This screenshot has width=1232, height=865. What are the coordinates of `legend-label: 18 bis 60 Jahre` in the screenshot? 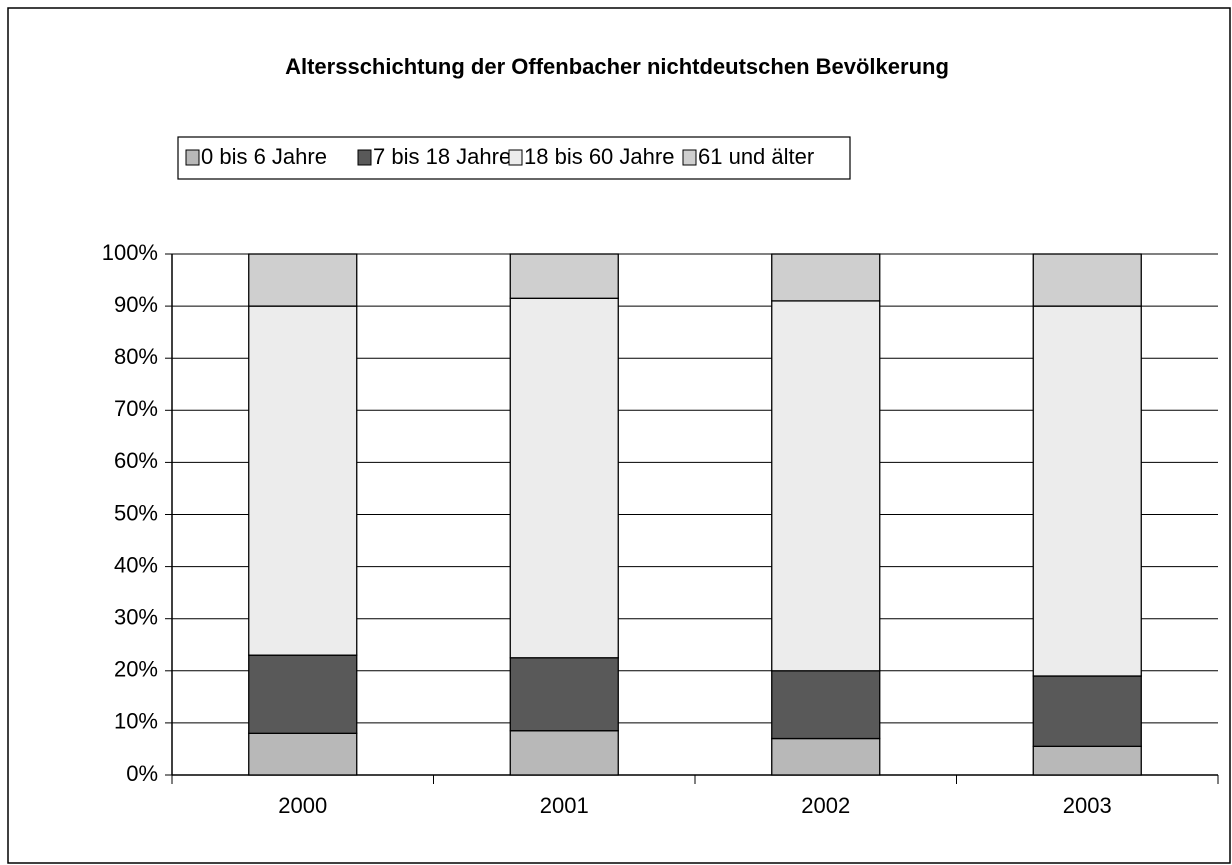 It's located at (599, 156).